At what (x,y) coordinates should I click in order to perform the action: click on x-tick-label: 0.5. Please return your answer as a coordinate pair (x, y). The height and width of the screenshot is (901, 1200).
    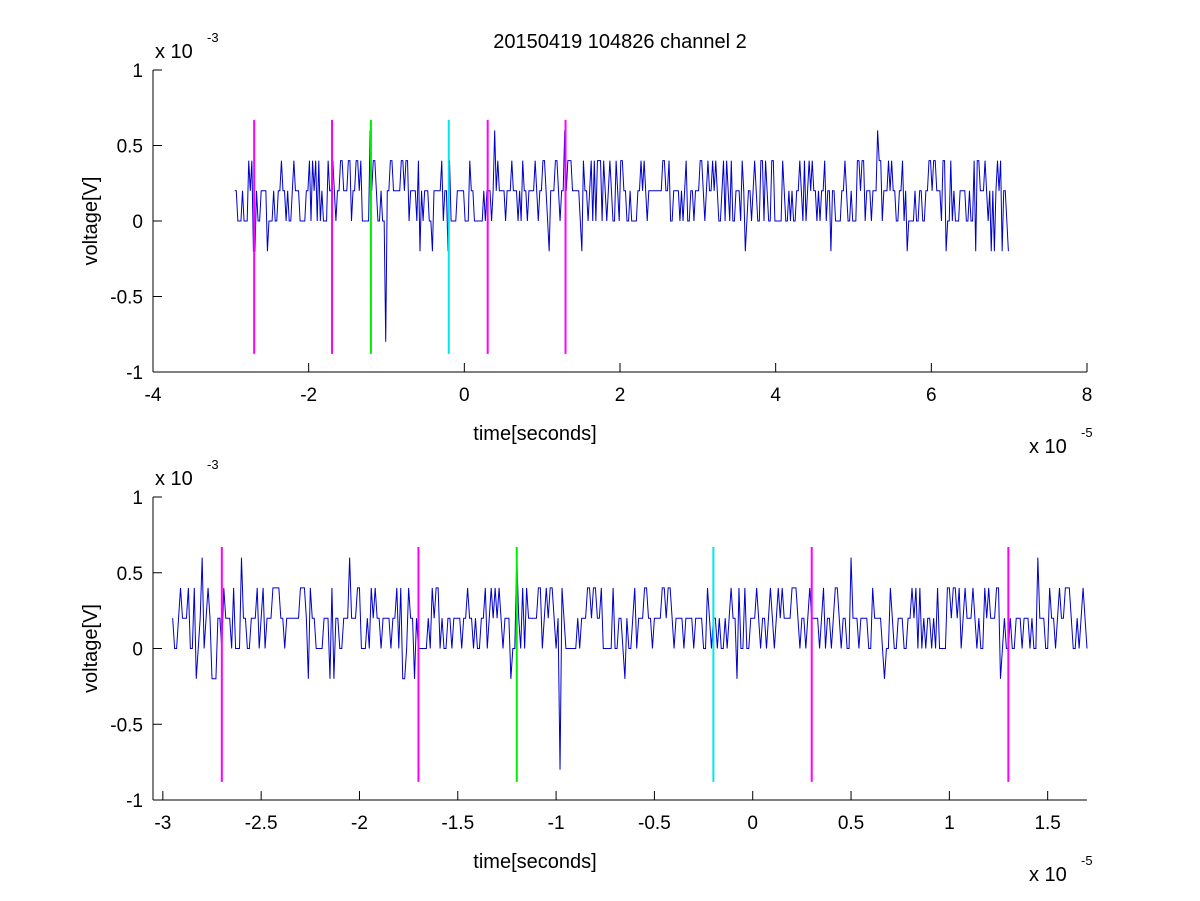
    Looking at the image, I should click on (851, 823).